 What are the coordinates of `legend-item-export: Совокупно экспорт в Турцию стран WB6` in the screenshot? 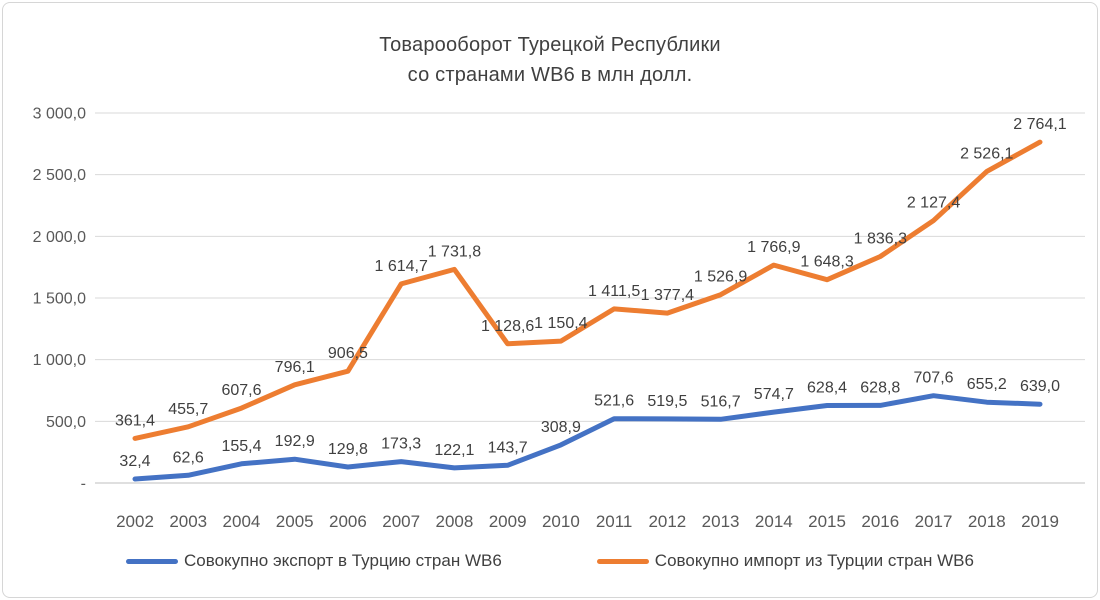 It's located at (314, 561).